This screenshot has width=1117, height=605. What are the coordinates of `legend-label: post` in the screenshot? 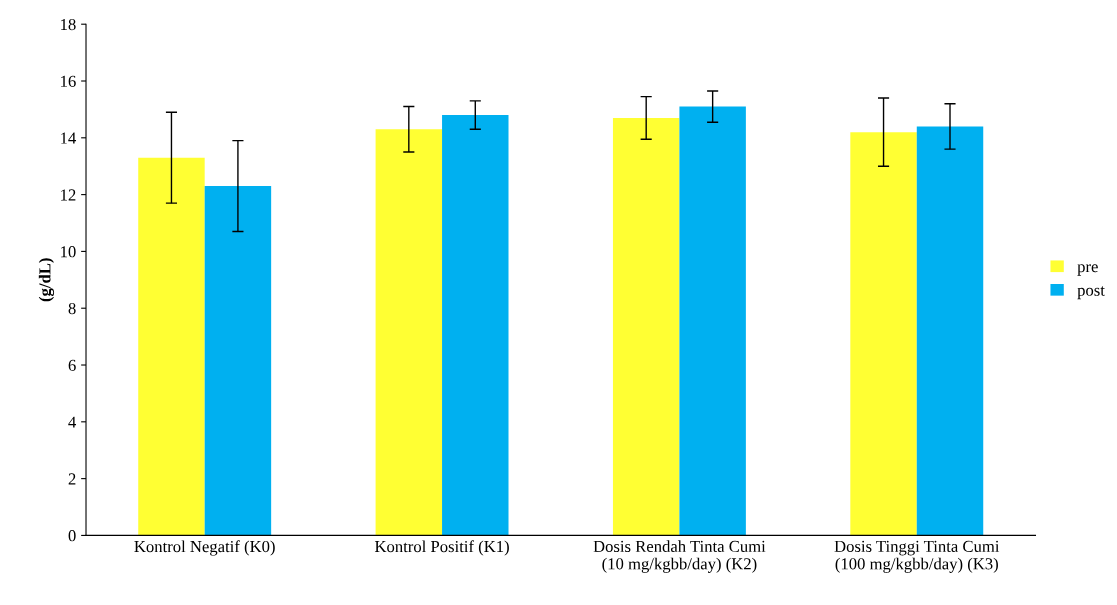 It's located at (1091, 293).